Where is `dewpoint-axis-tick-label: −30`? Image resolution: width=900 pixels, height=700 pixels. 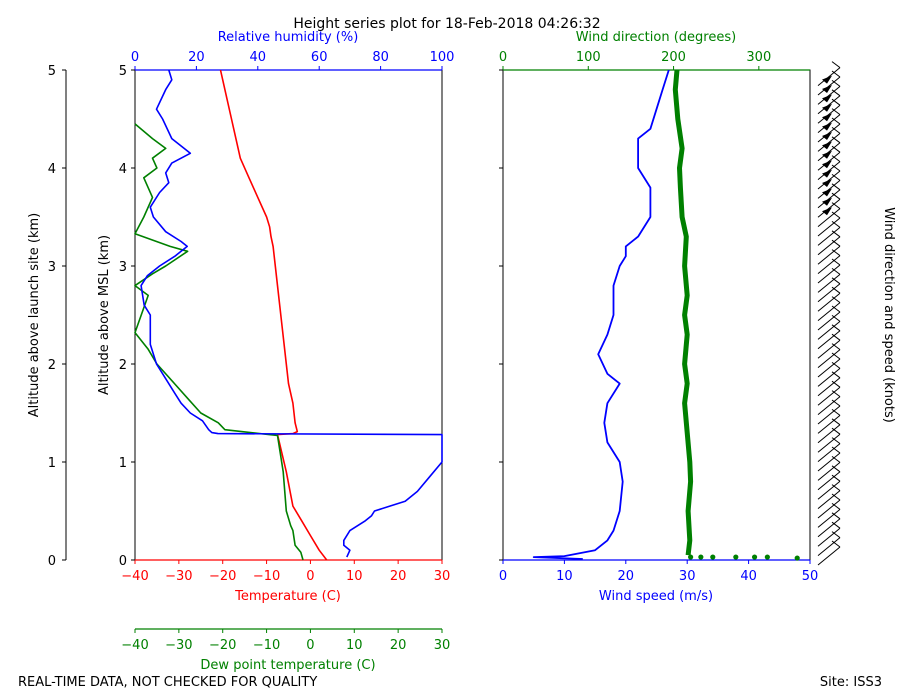
dewpoint-axis-tick-label: −30 is located at coordinates (178, 645).